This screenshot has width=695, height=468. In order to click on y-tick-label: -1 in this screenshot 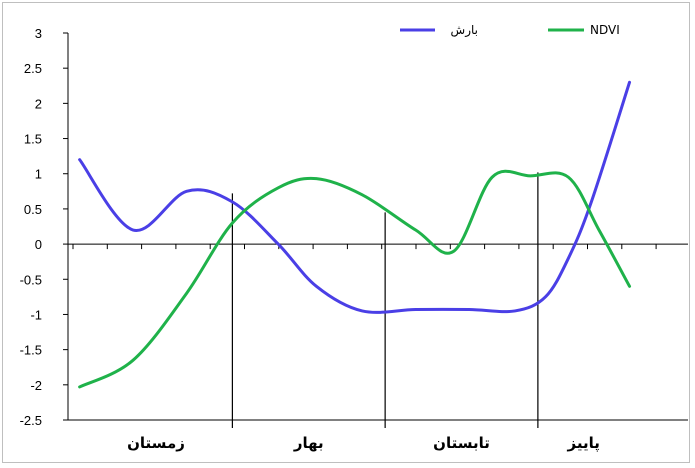, I will do `click(36, 314)`.